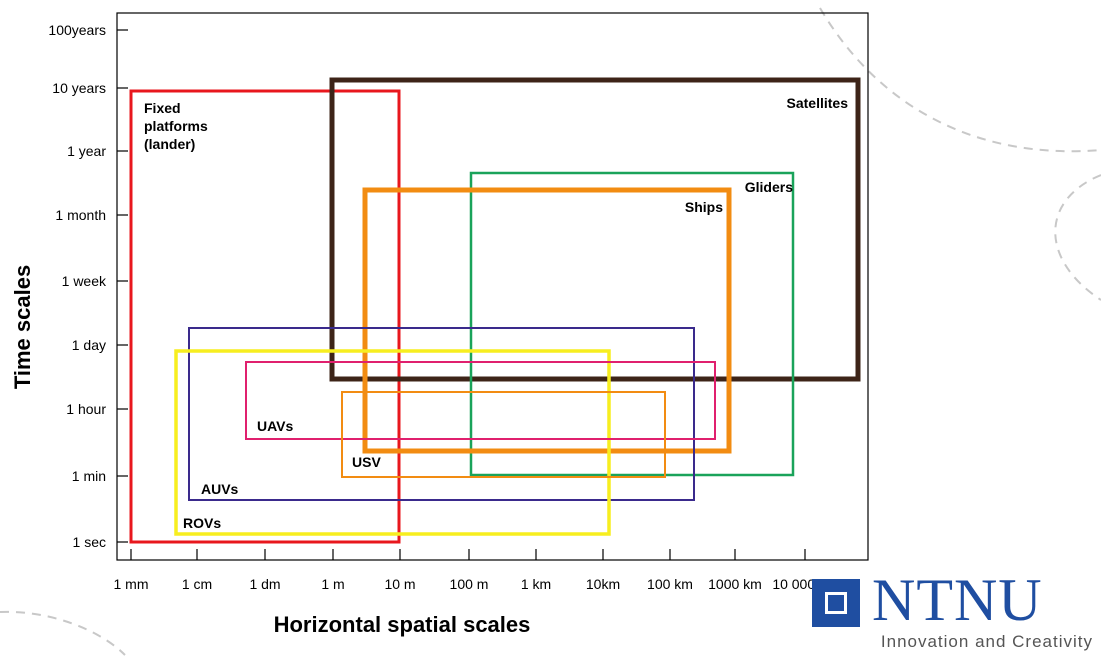 Image resolution: width=1101 pixels, height=663 pixels. Describe the element at coordinates (86, 151) in the screenshot. I see `y-tick-label: 1 year` at that location.